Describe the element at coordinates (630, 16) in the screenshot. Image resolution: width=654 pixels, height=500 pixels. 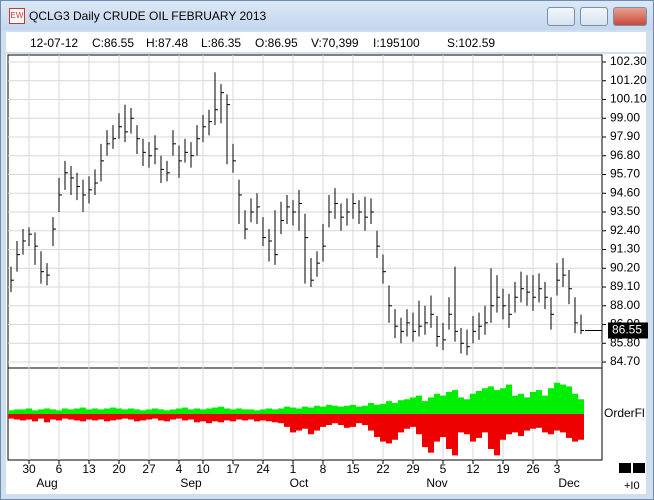
I see `close-button` at that location.